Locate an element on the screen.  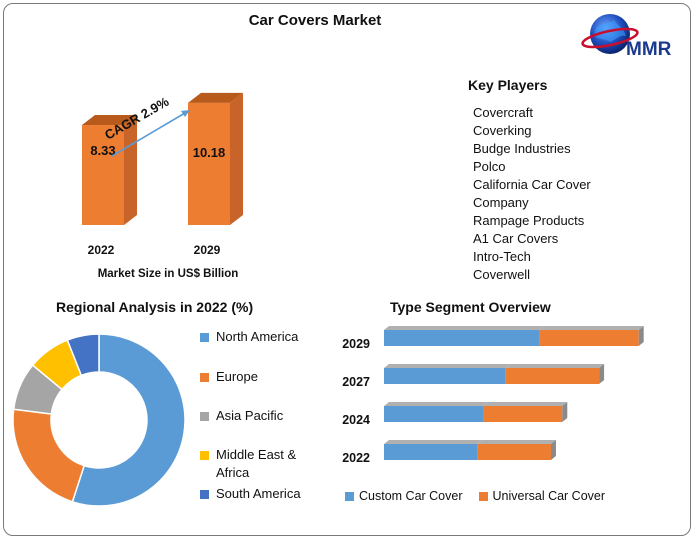
legend-label: Asia Pacific is located at coordinates (250, 415).